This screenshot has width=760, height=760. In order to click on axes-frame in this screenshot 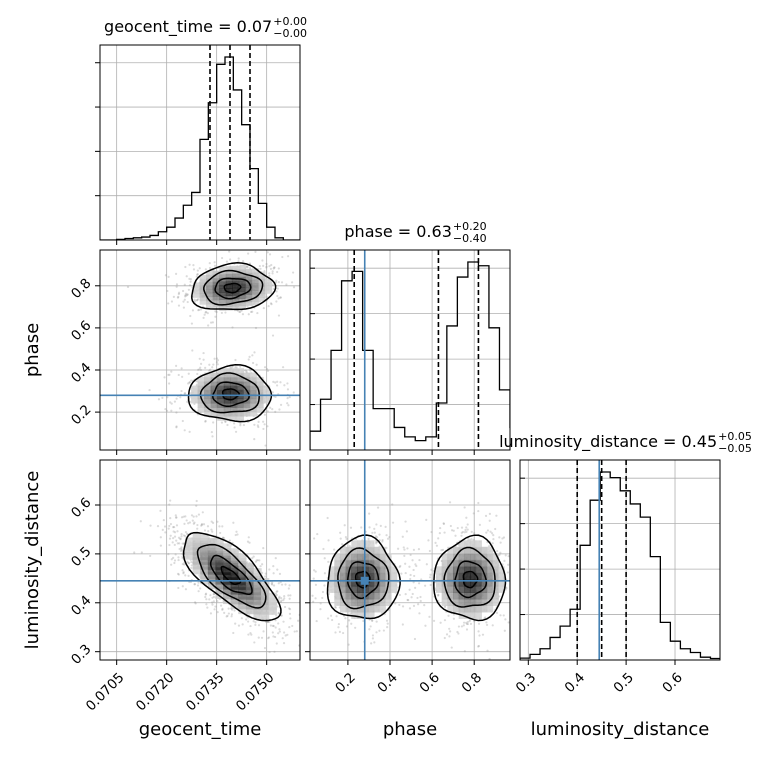, I will do `click(410, 560)`.